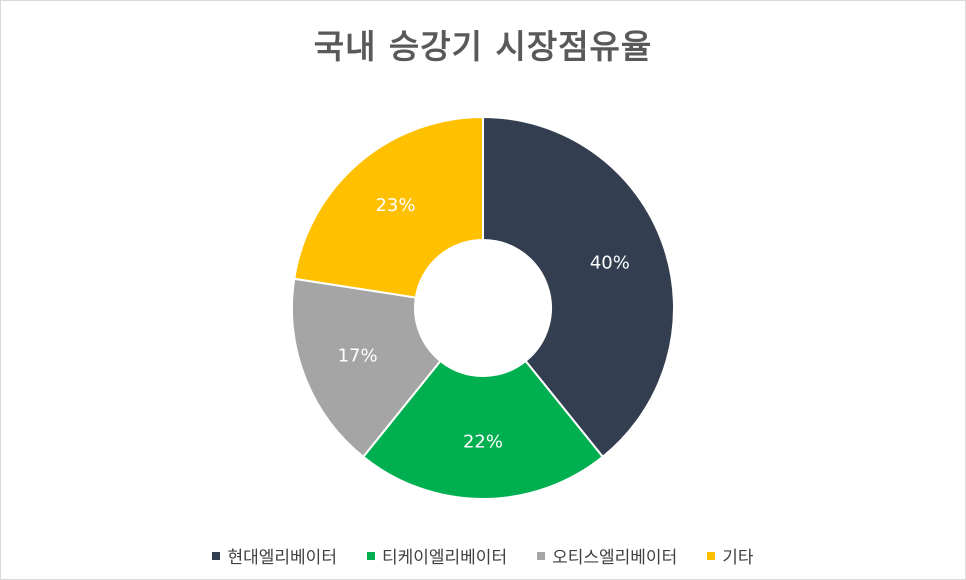 This screenshot has width=966, height=580. I want to click on data-label-tk: 22%, so click(483, 442).